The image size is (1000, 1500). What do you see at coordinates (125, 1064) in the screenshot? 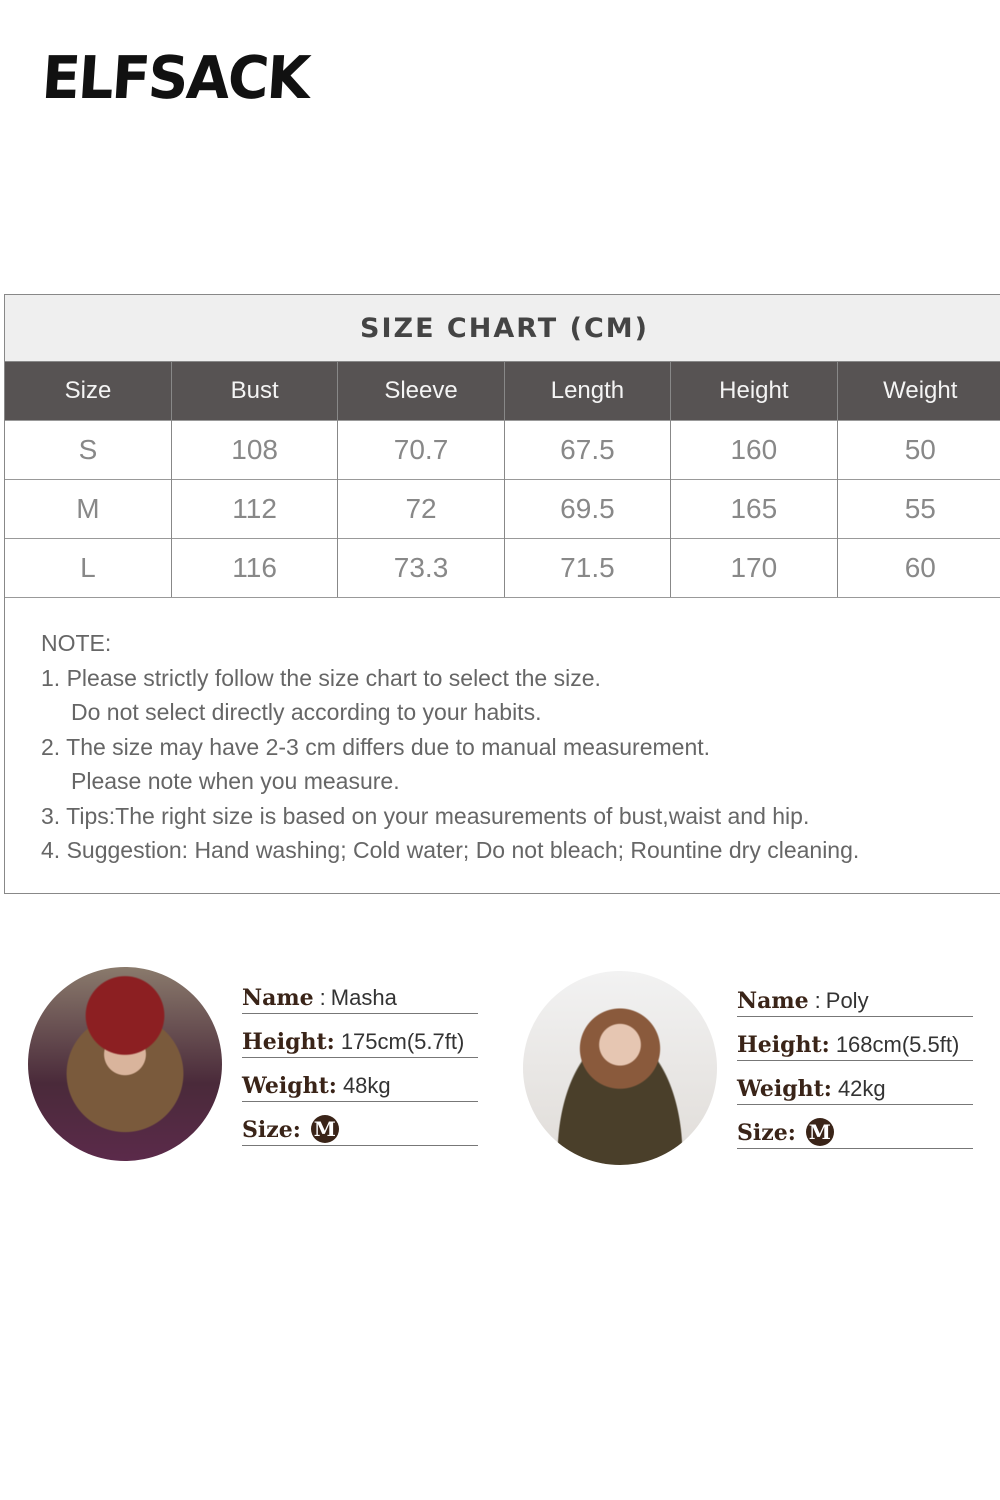
I see `model-photo-masha` at bounding box center [125, 1064].